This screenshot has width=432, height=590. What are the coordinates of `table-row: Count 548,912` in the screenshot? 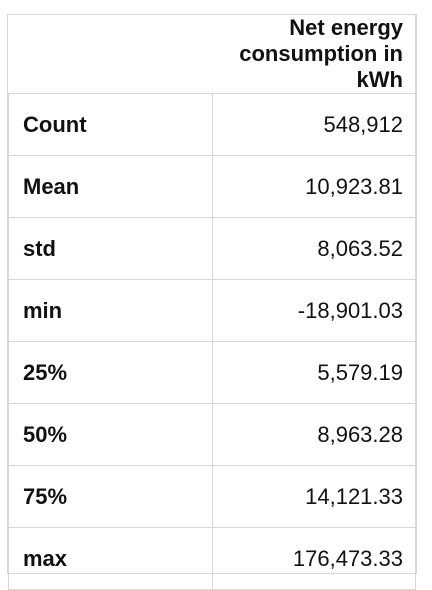 It's located at (212, 124).